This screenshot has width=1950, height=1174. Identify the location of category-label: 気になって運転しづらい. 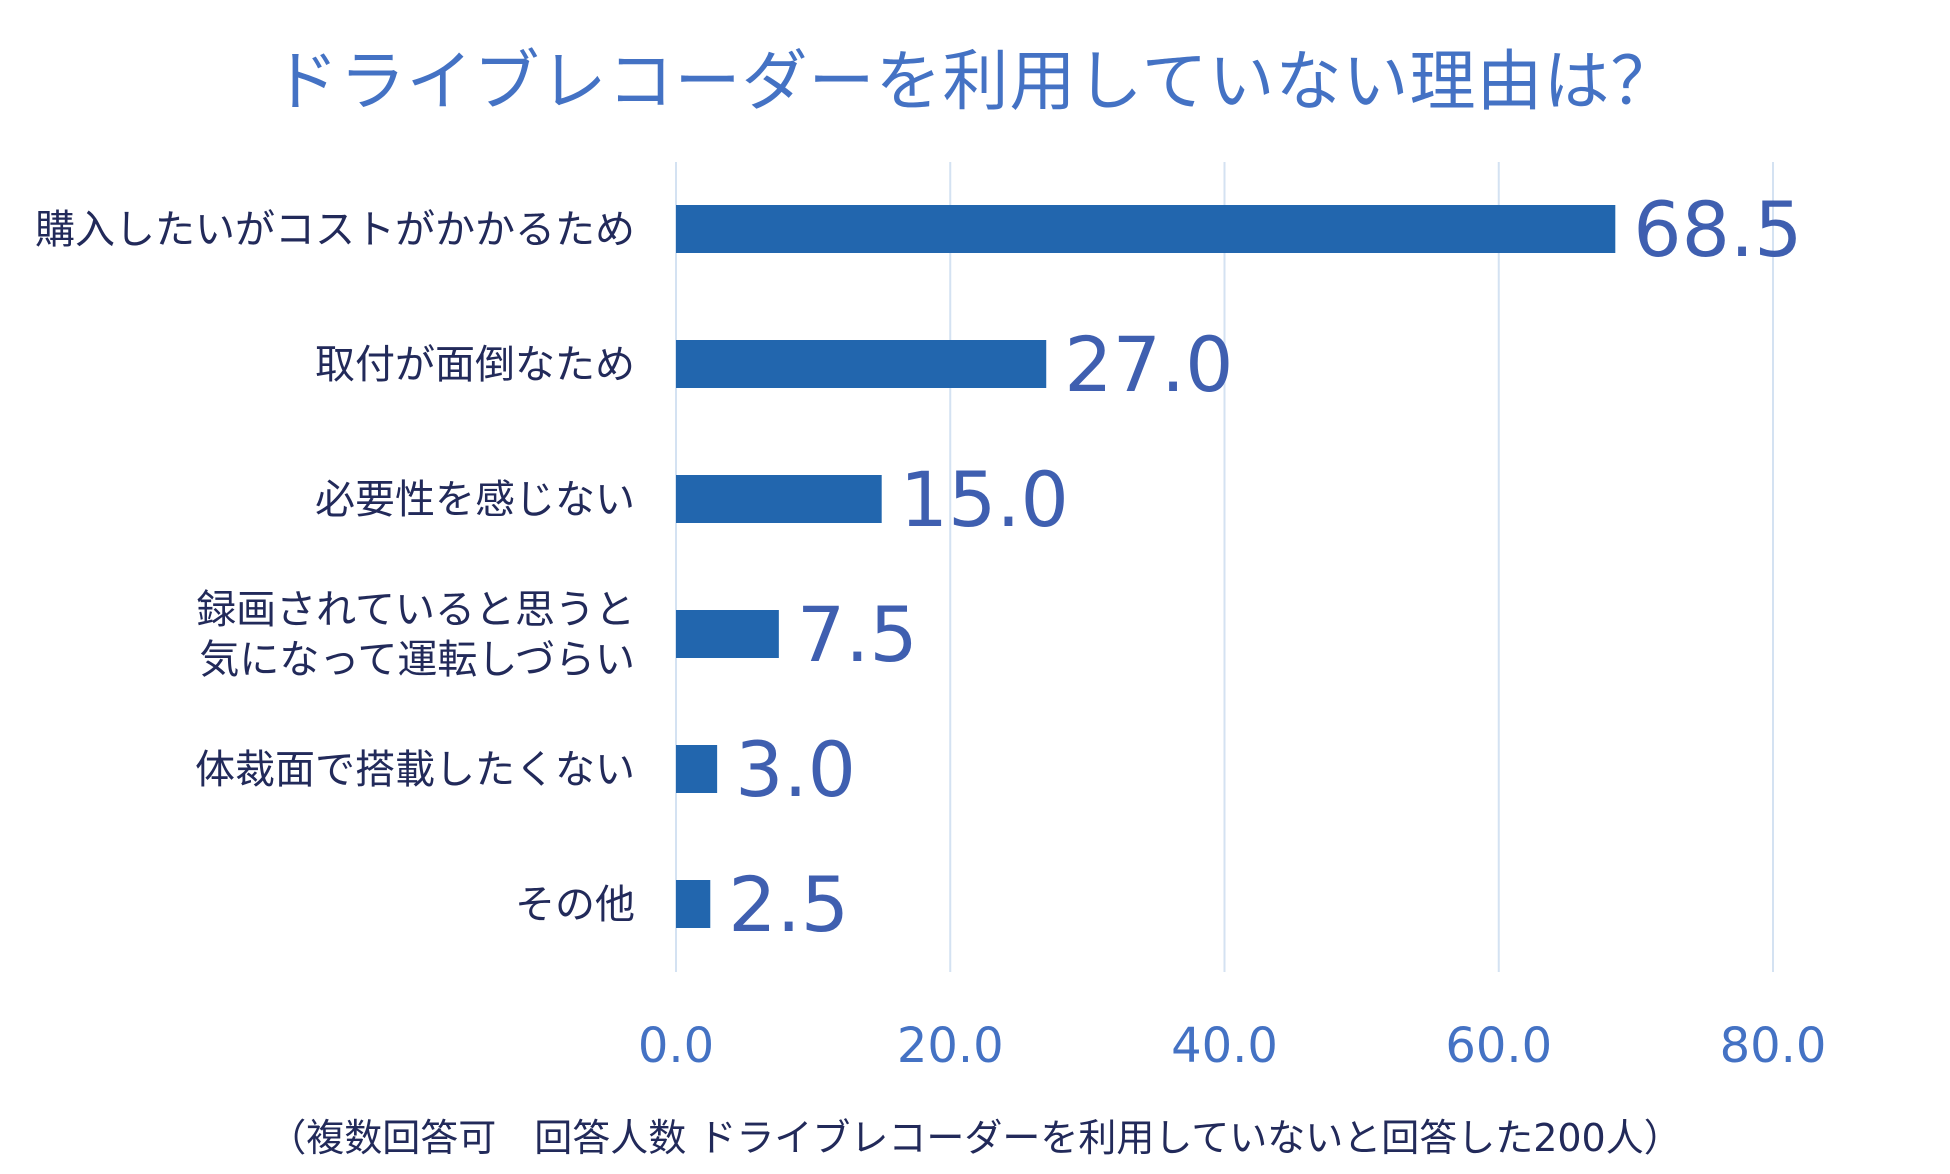
(417, 660).